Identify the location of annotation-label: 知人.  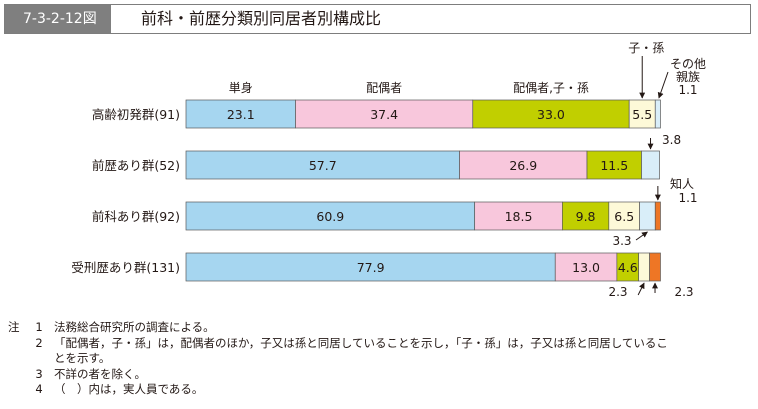
(682, 184).